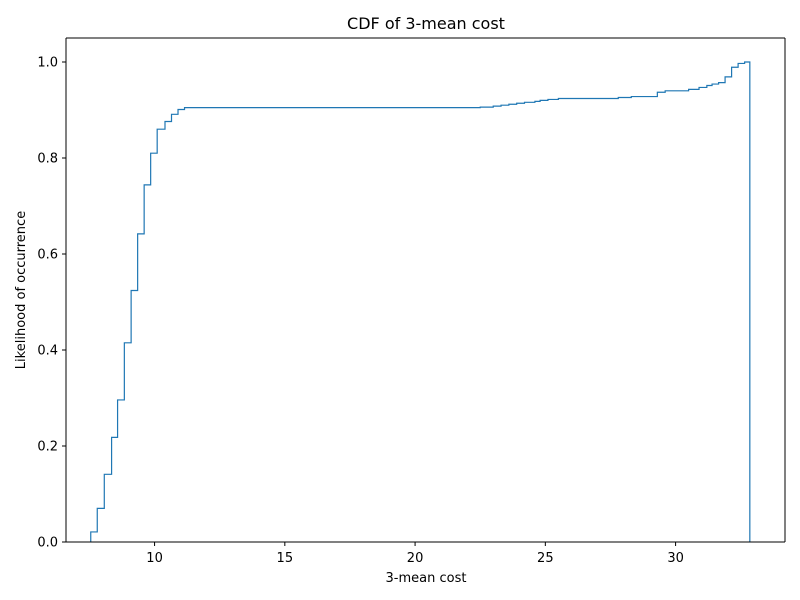 This screenshot has height=600, width=800. I want to click on y-tick-label: 0.0, so click(47, 543).